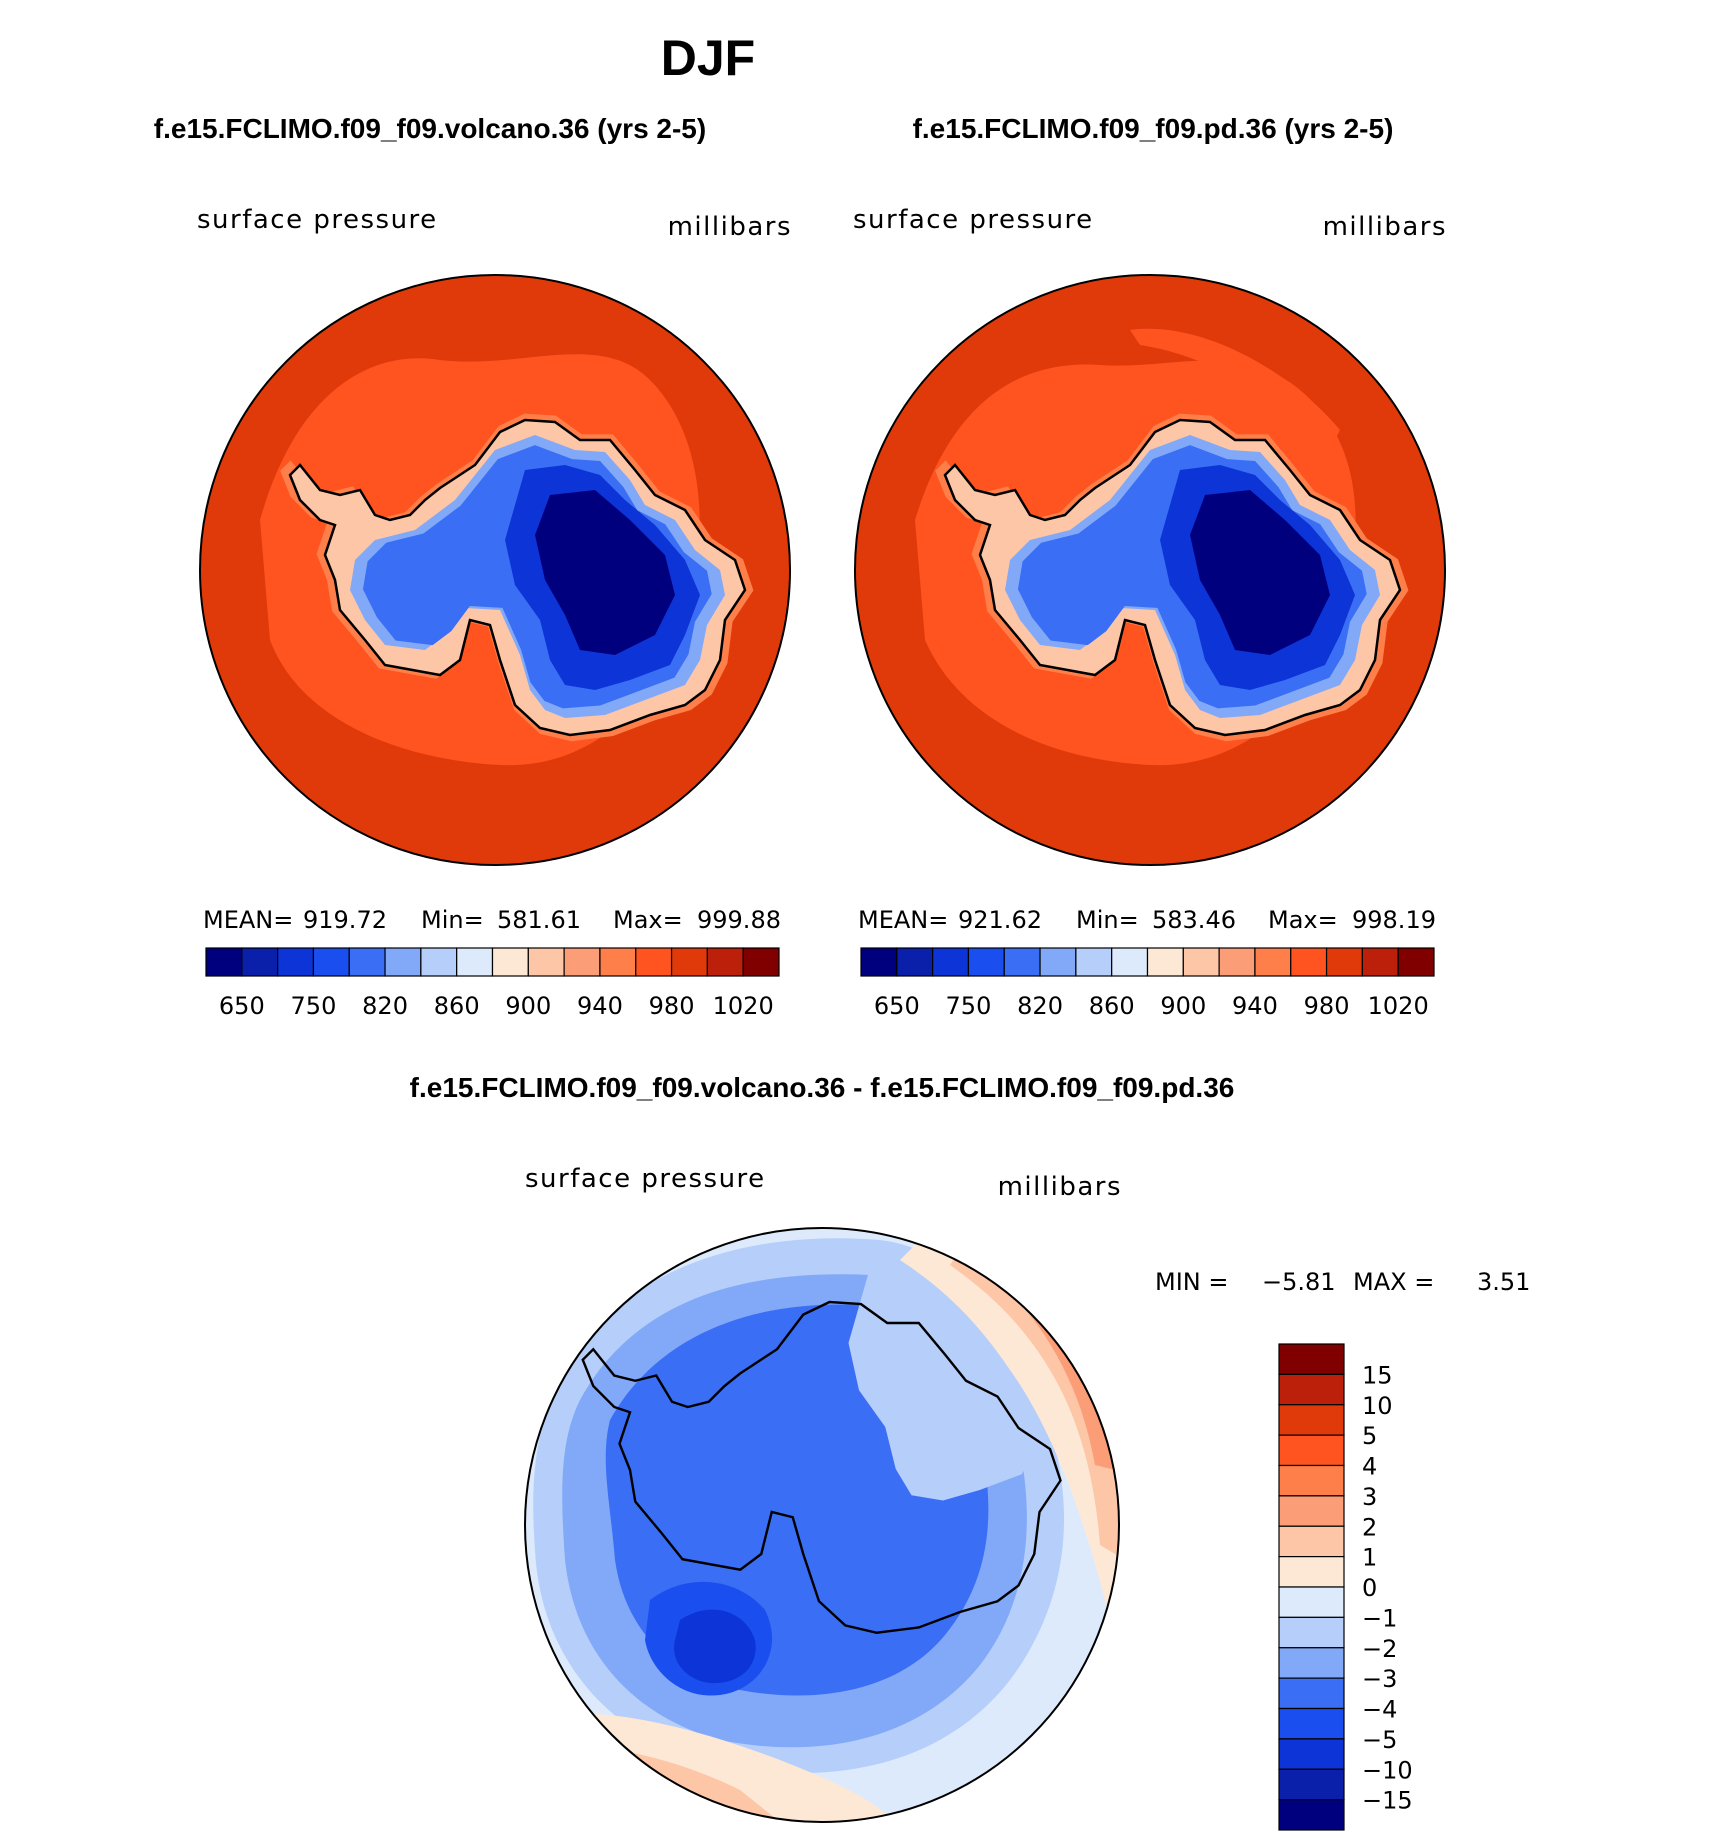 The image size is (1710, 1839). What do you see at coordinates (1194, 920) in the screenshot?
I see `min-value: 583.46` at bounding box center [1194, 920].